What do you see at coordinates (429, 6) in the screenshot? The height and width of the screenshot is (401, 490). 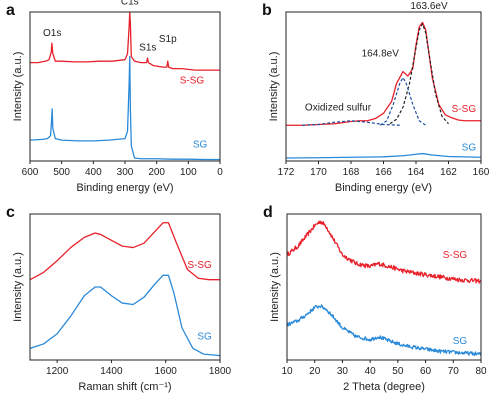 I see `annotation-label: 163.6eV` at bounding box center [429, 6].